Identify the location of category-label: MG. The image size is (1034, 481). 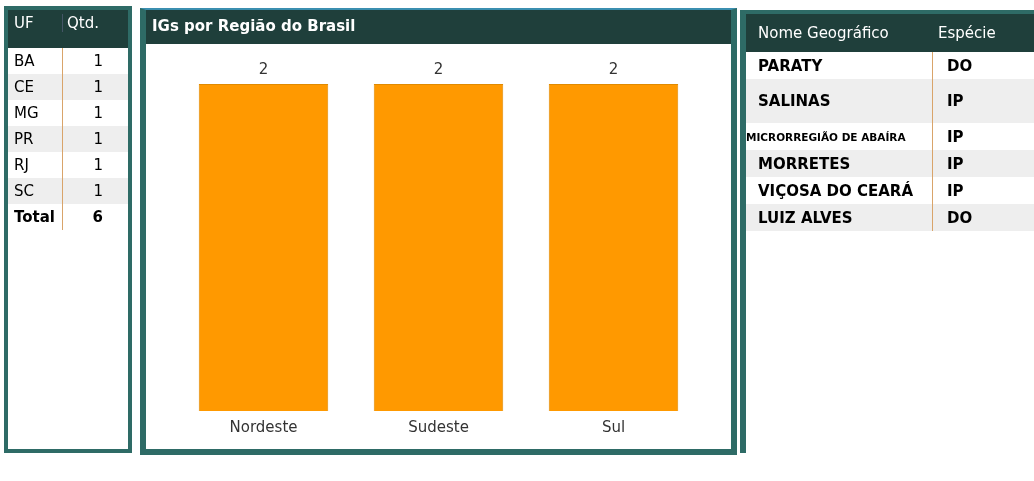
(26, 113).